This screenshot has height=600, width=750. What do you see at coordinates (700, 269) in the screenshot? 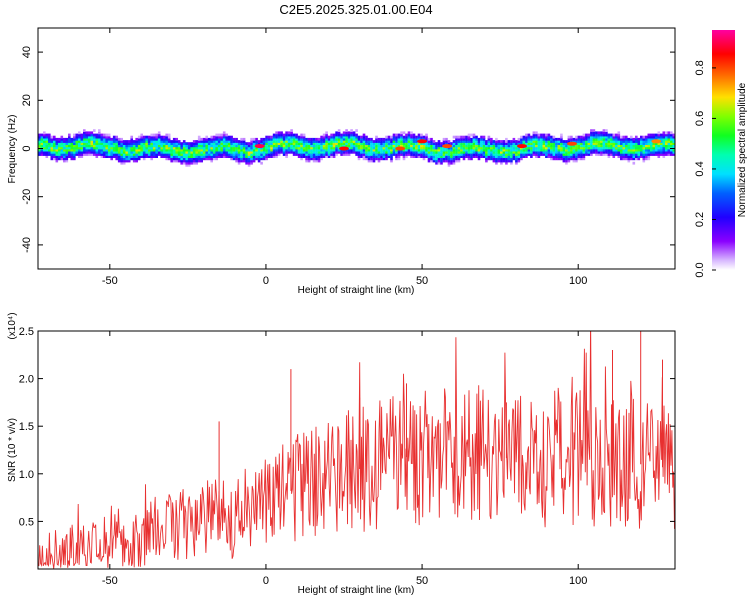
I see `colorbar-tick-label: 0.0` at bounding box center [700, 269].